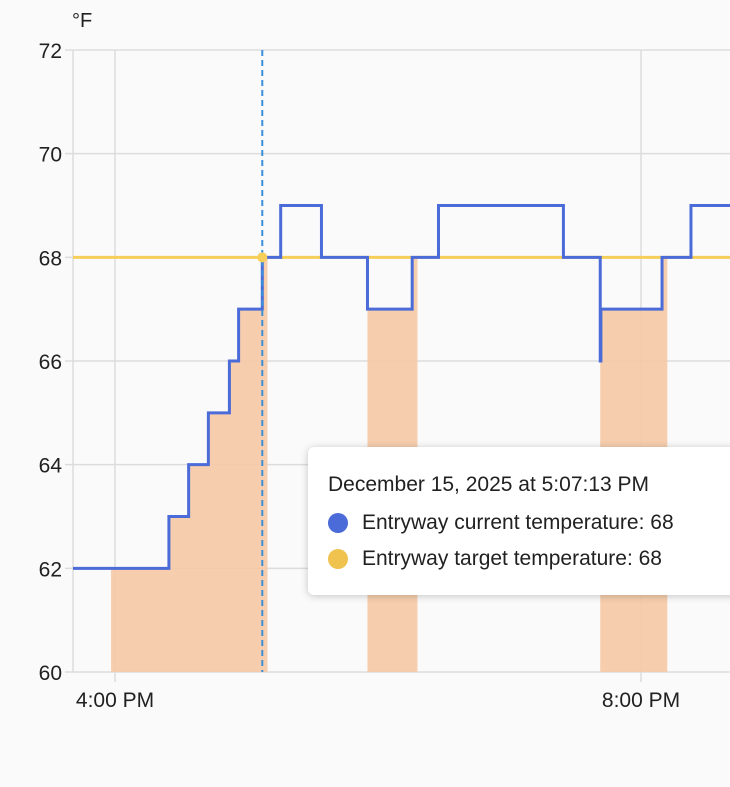  What do you see at coordinates (50, 569) in the screenshot?
I see `y-tick-label: 62` at bounding box center [50, 569].